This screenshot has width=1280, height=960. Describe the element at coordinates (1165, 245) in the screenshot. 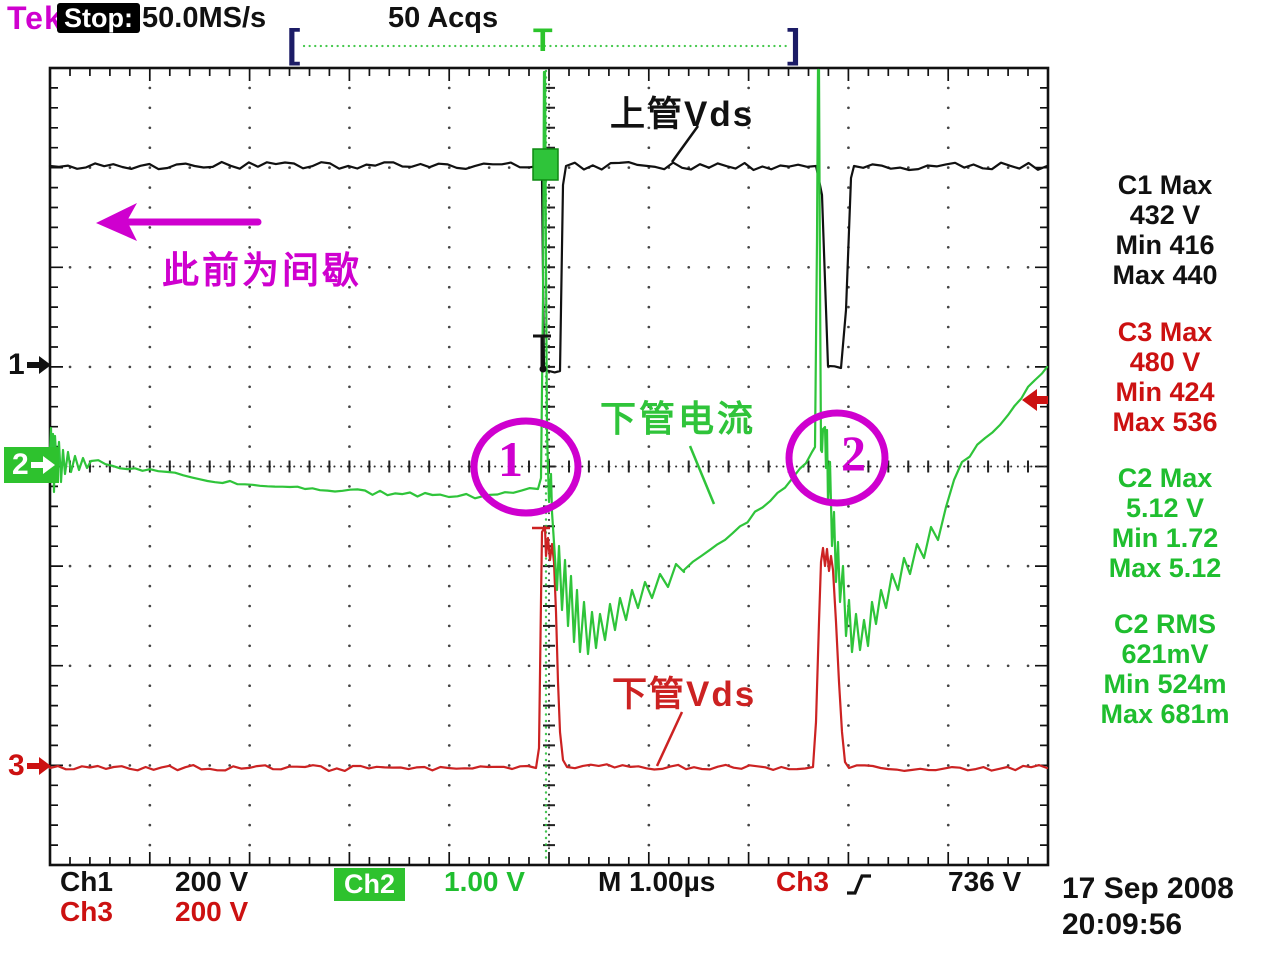

I see `measurement-line: Min 416` at that location.